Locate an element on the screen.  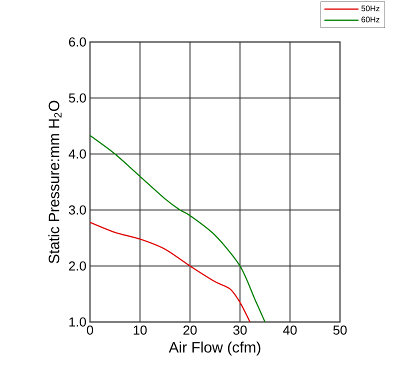
x-tick-label: 20 is located at coordinates (190, 330).